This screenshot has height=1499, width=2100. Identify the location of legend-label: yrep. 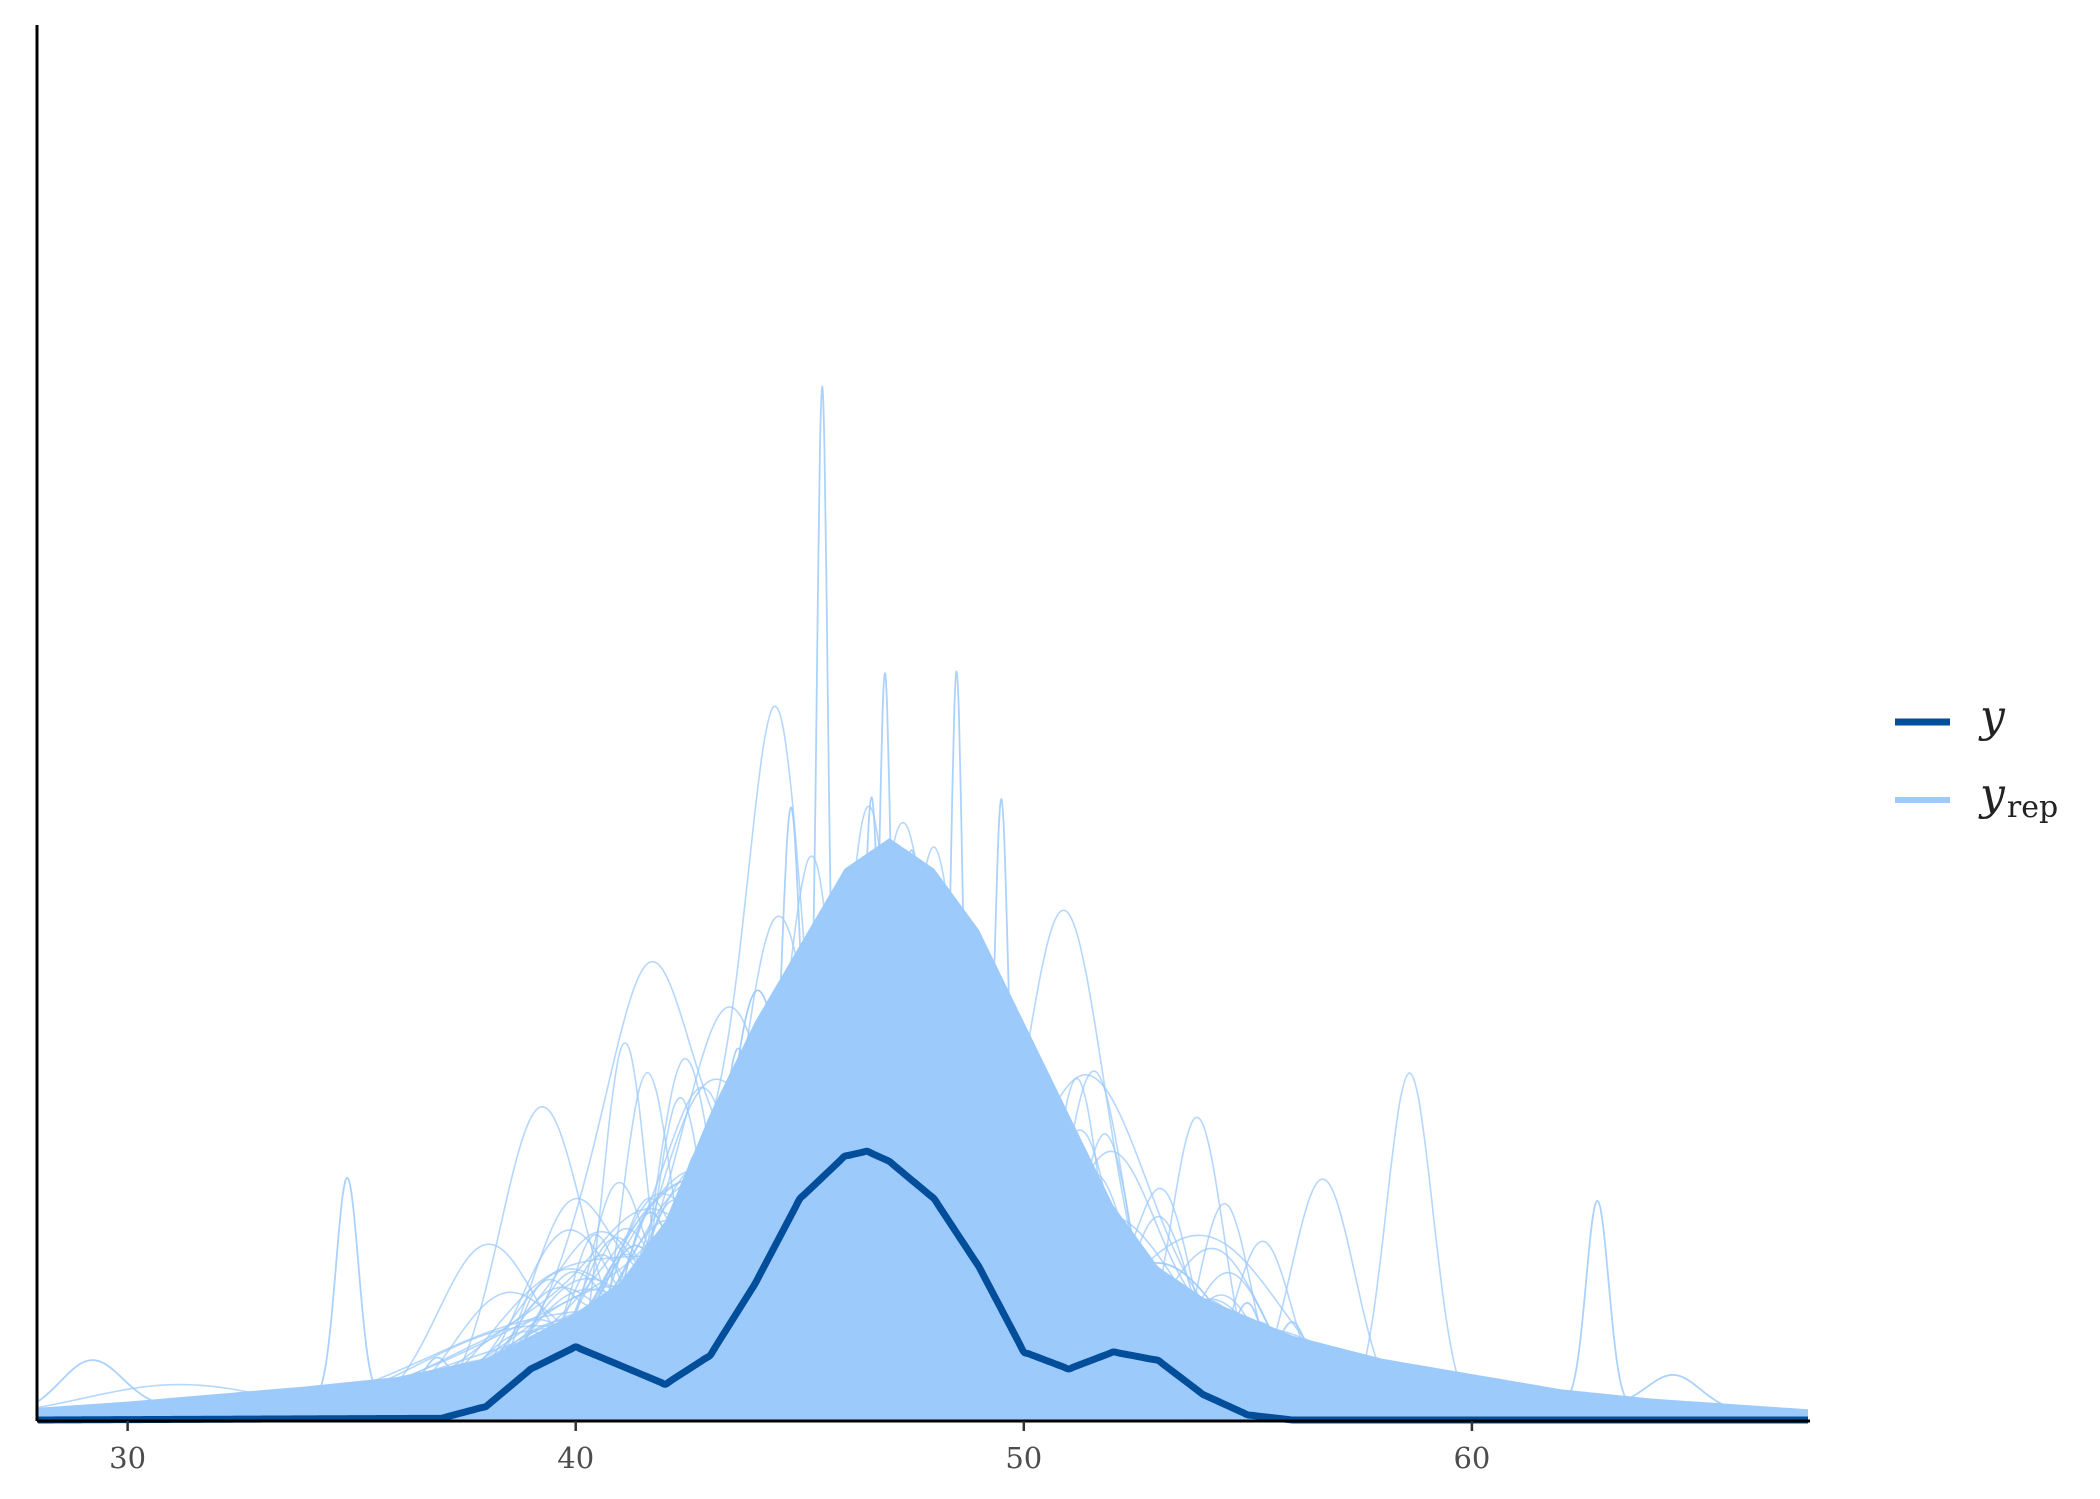
(2018, 797).